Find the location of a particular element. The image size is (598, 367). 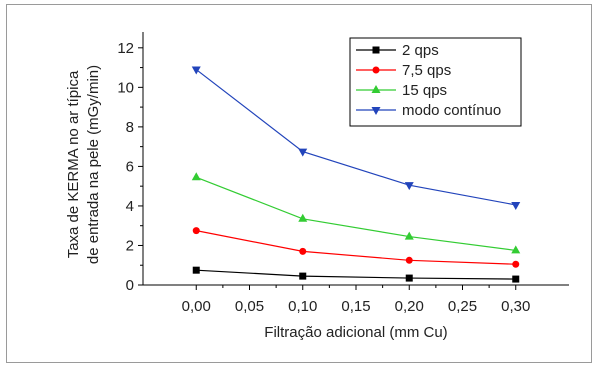

legend-label: 7,5 qps is located at coordinates (426, 70).